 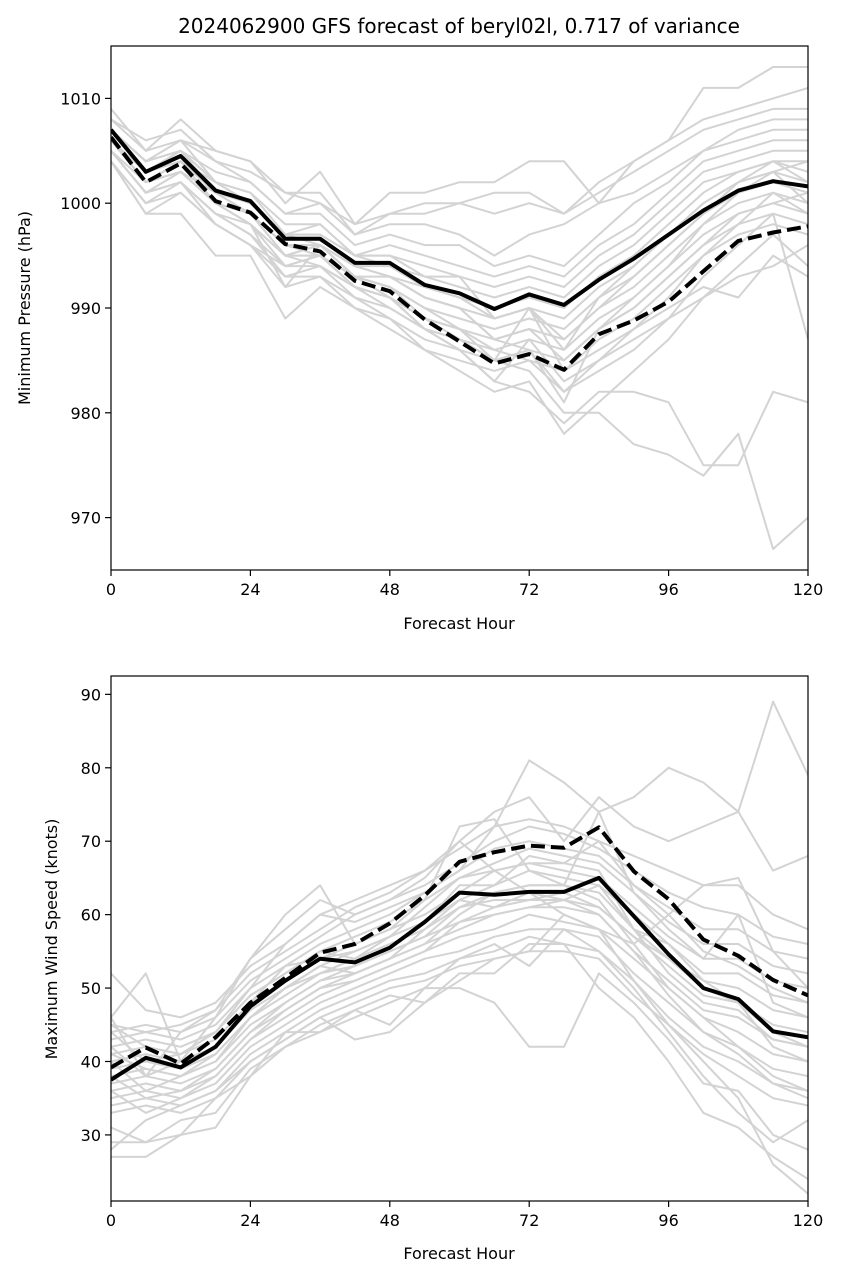 What do you see at coordinates (668, 1220) in the screenshot?
I see `wind-x-tick-label: 96` at bounding box center [668, 1220].